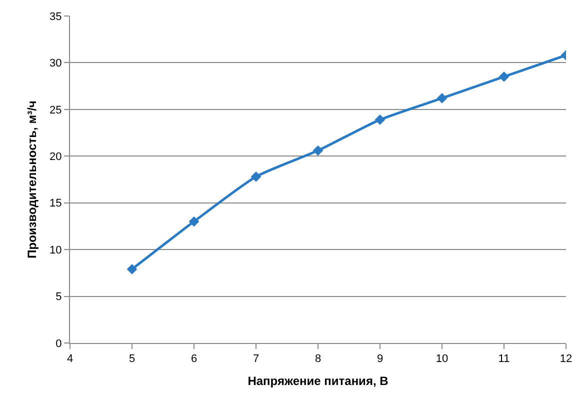 This screenshot has height=408, width=588. Describe the element at coordinates (132, 359) in the screenshot. I see `x-tick-label: 5` at that location.